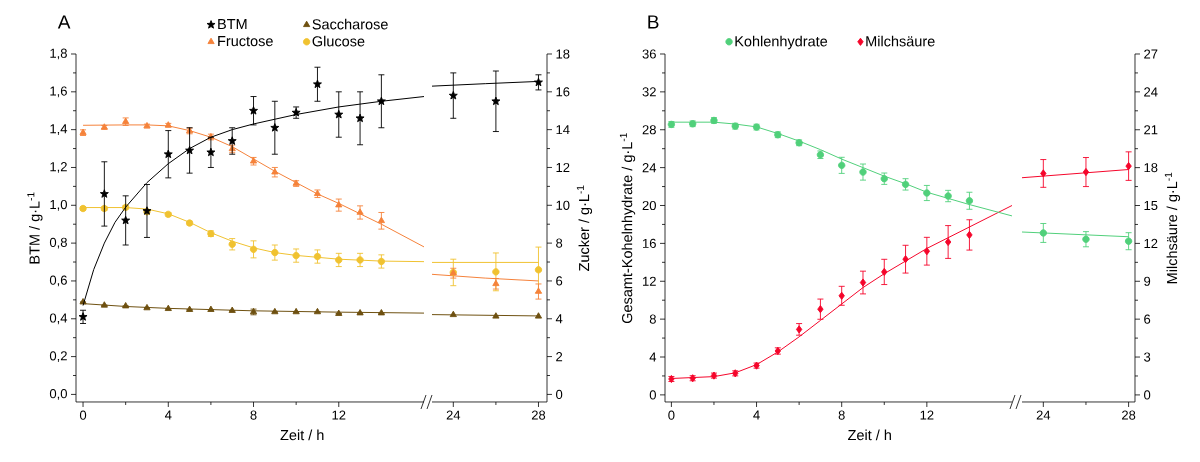 The width and height of the screenshot is (1200, 462). What do you see at coordinates (58, 319) in the screenshot?
I see `y-tick-label: 0,4` at bounding box center [58, 319].